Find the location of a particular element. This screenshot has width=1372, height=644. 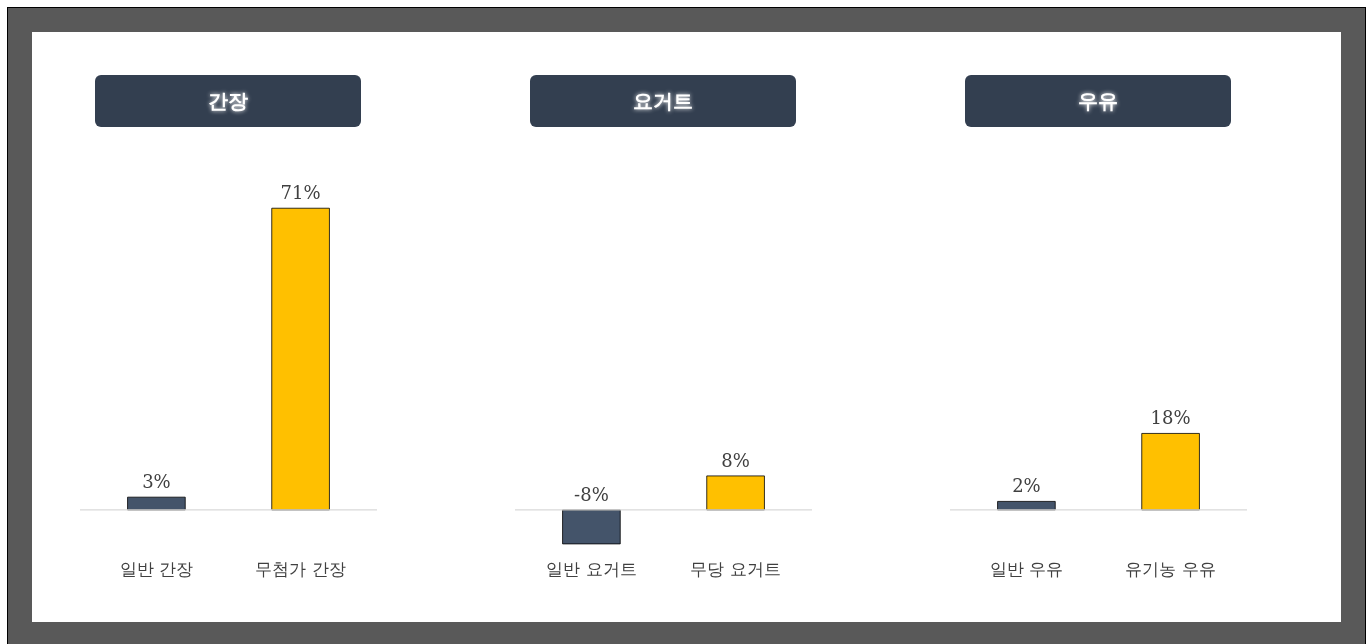

data-label: -8% is located at coordinates (591, 494).